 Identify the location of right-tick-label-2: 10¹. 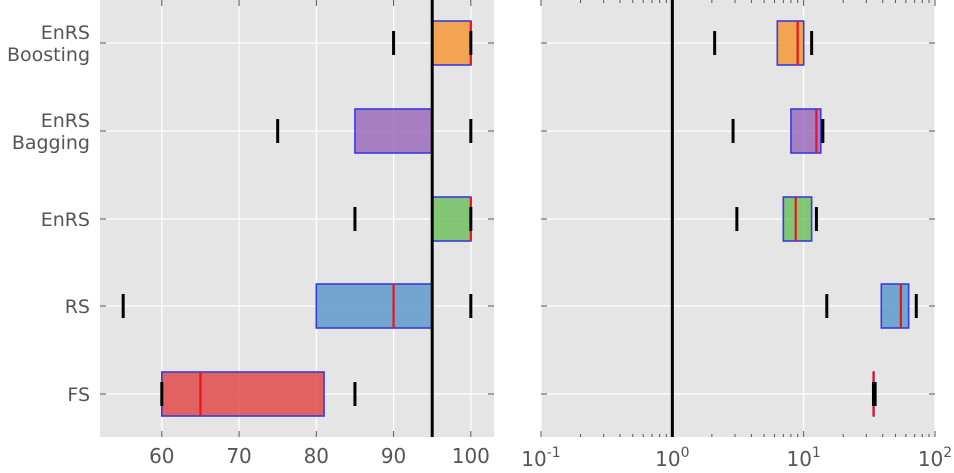
(803, 458).